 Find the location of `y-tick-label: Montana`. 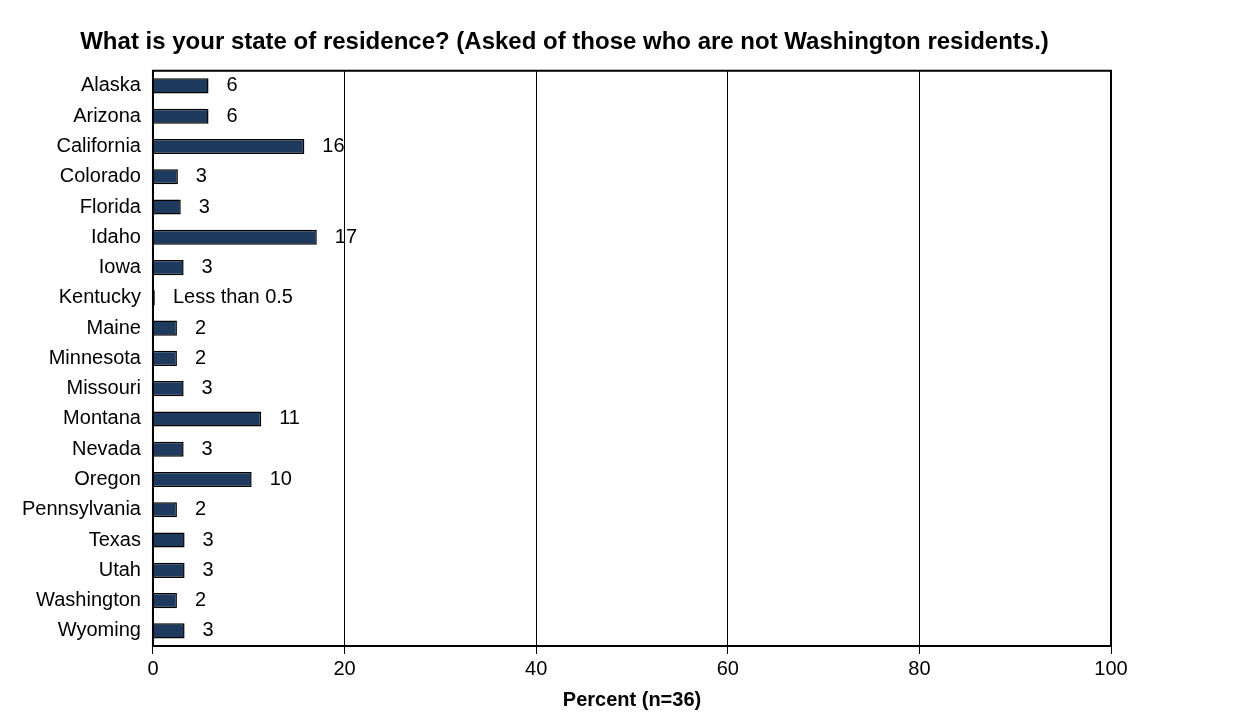

y-tick-label: Montana is located at coordinates (102, 417).